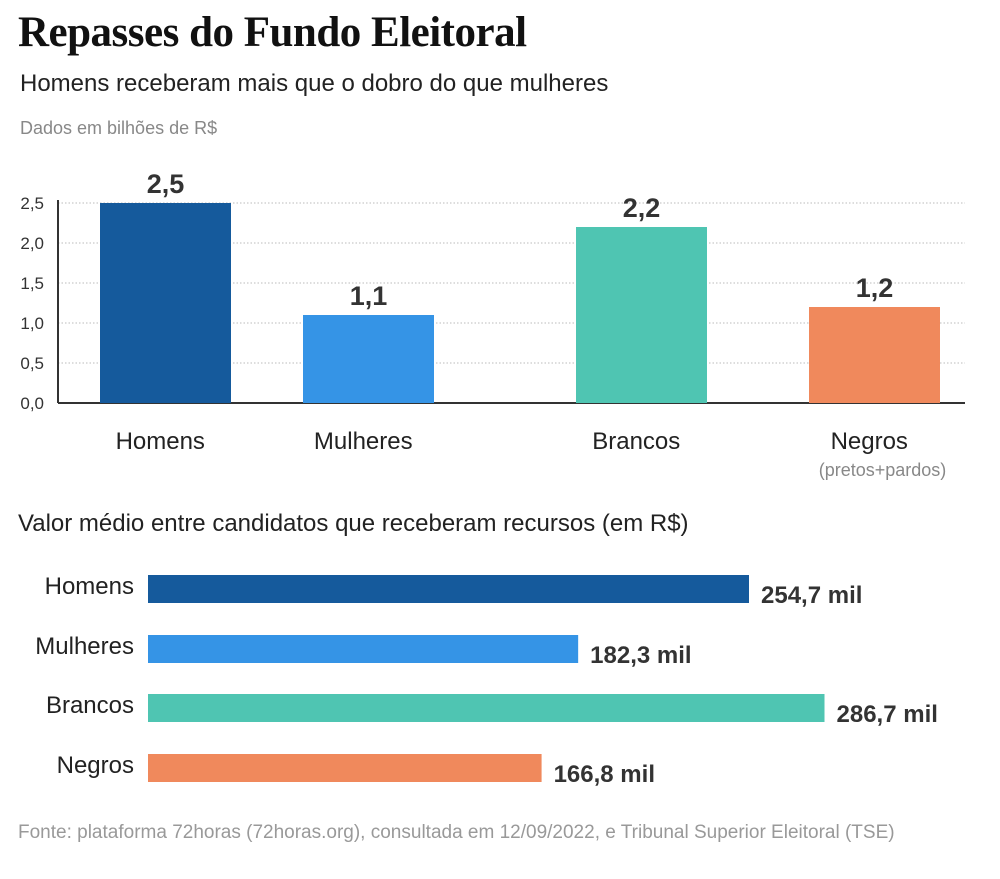 This screenshot has height=879, width=1000. Describe the element at coordinates (95, 765) in the screenshot. I see `y-category-label: Negros` at that location.